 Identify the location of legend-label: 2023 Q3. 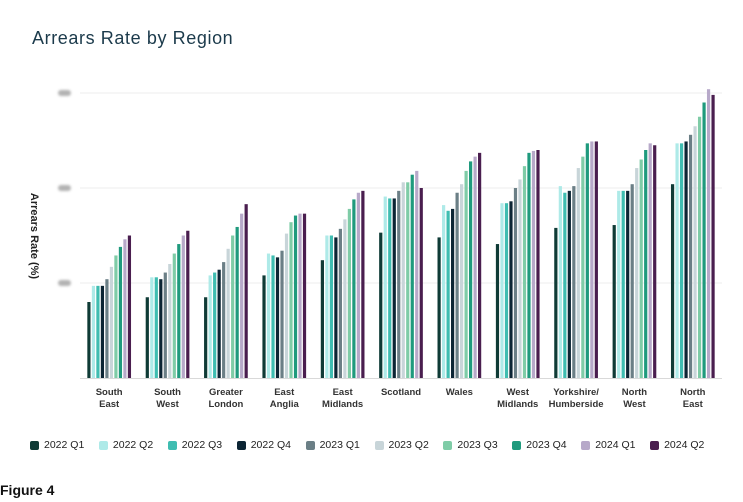
(477, 445).